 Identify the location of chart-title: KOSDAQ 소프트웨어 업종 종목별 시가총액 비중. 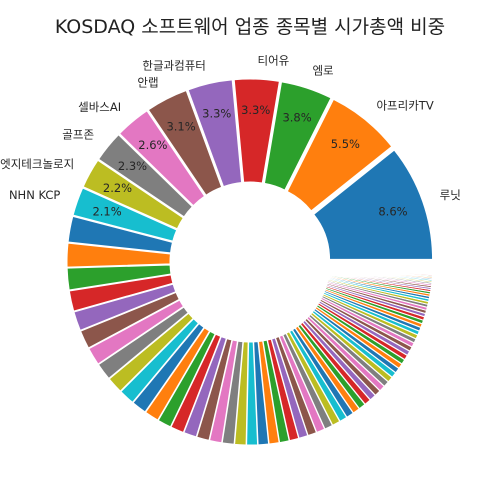
(250, 27).